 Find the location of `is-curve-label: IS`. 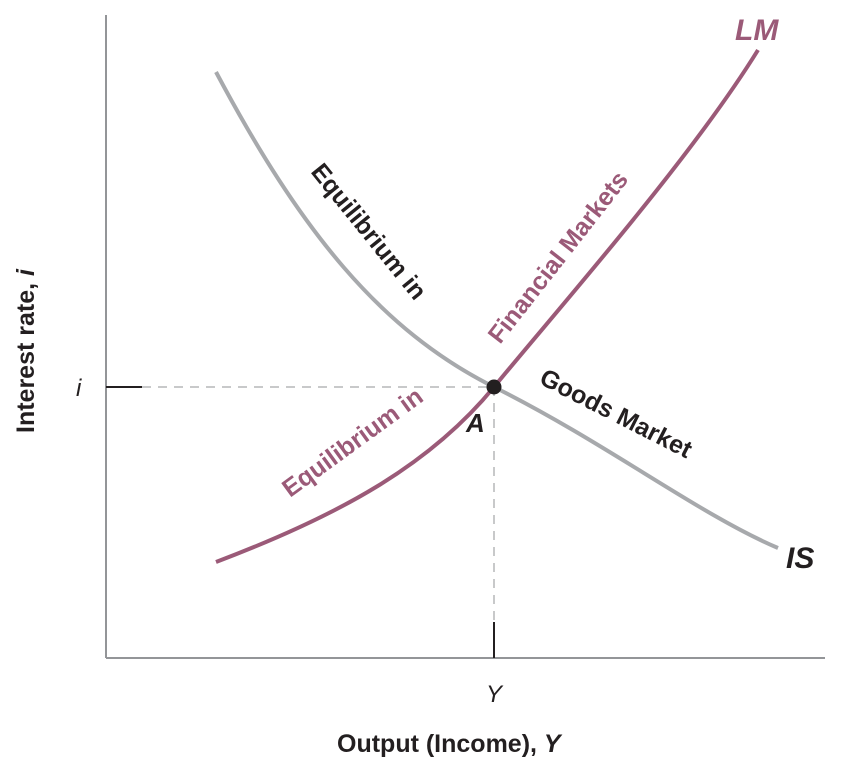

is-curve-label: IS is located at coordinates (800, 558).